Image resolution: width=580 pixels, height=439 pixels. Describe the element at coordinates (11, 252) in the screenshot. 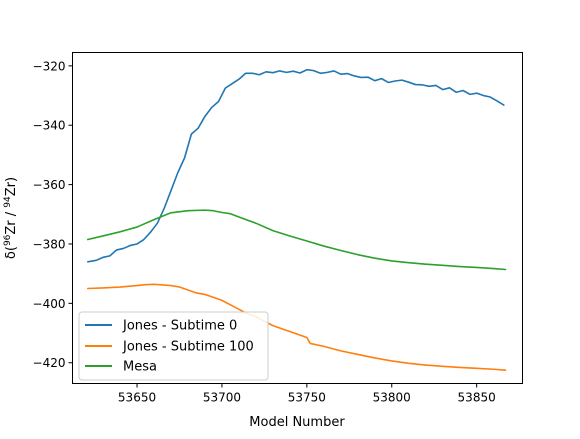

I see `y-label-delta: δ(` at that location.